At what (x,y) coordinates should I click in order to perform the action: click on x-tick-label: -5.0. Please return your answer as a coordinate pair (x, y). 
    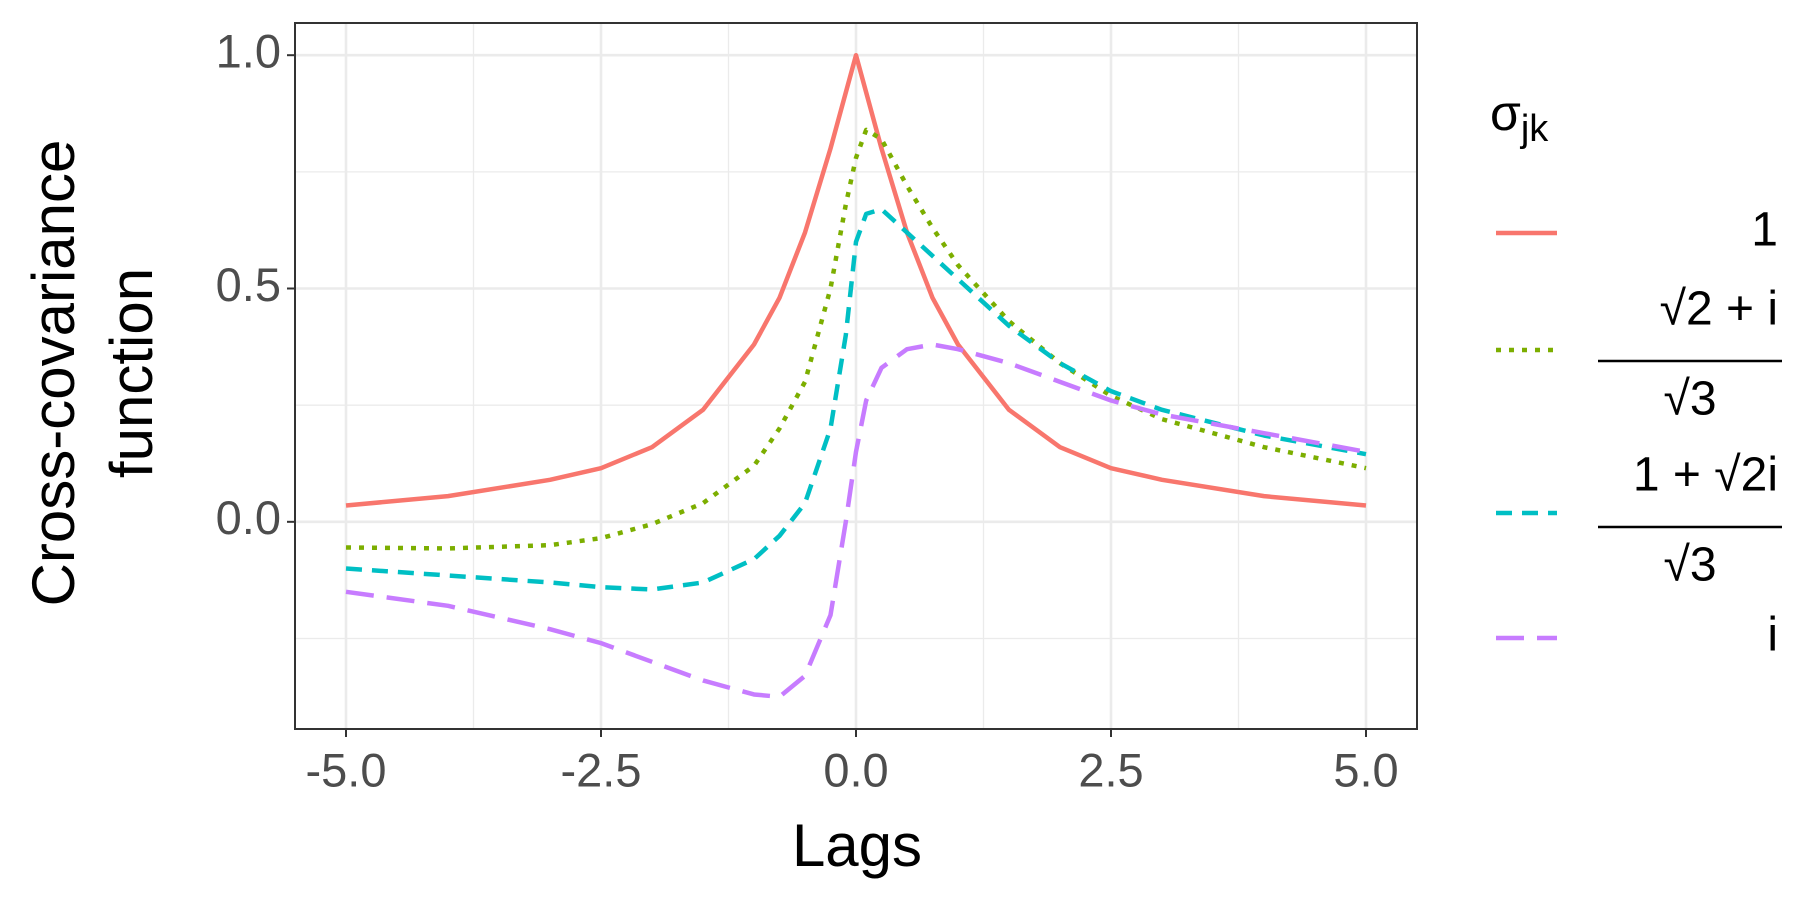
    Looking at the image, I should click on (346, 769).